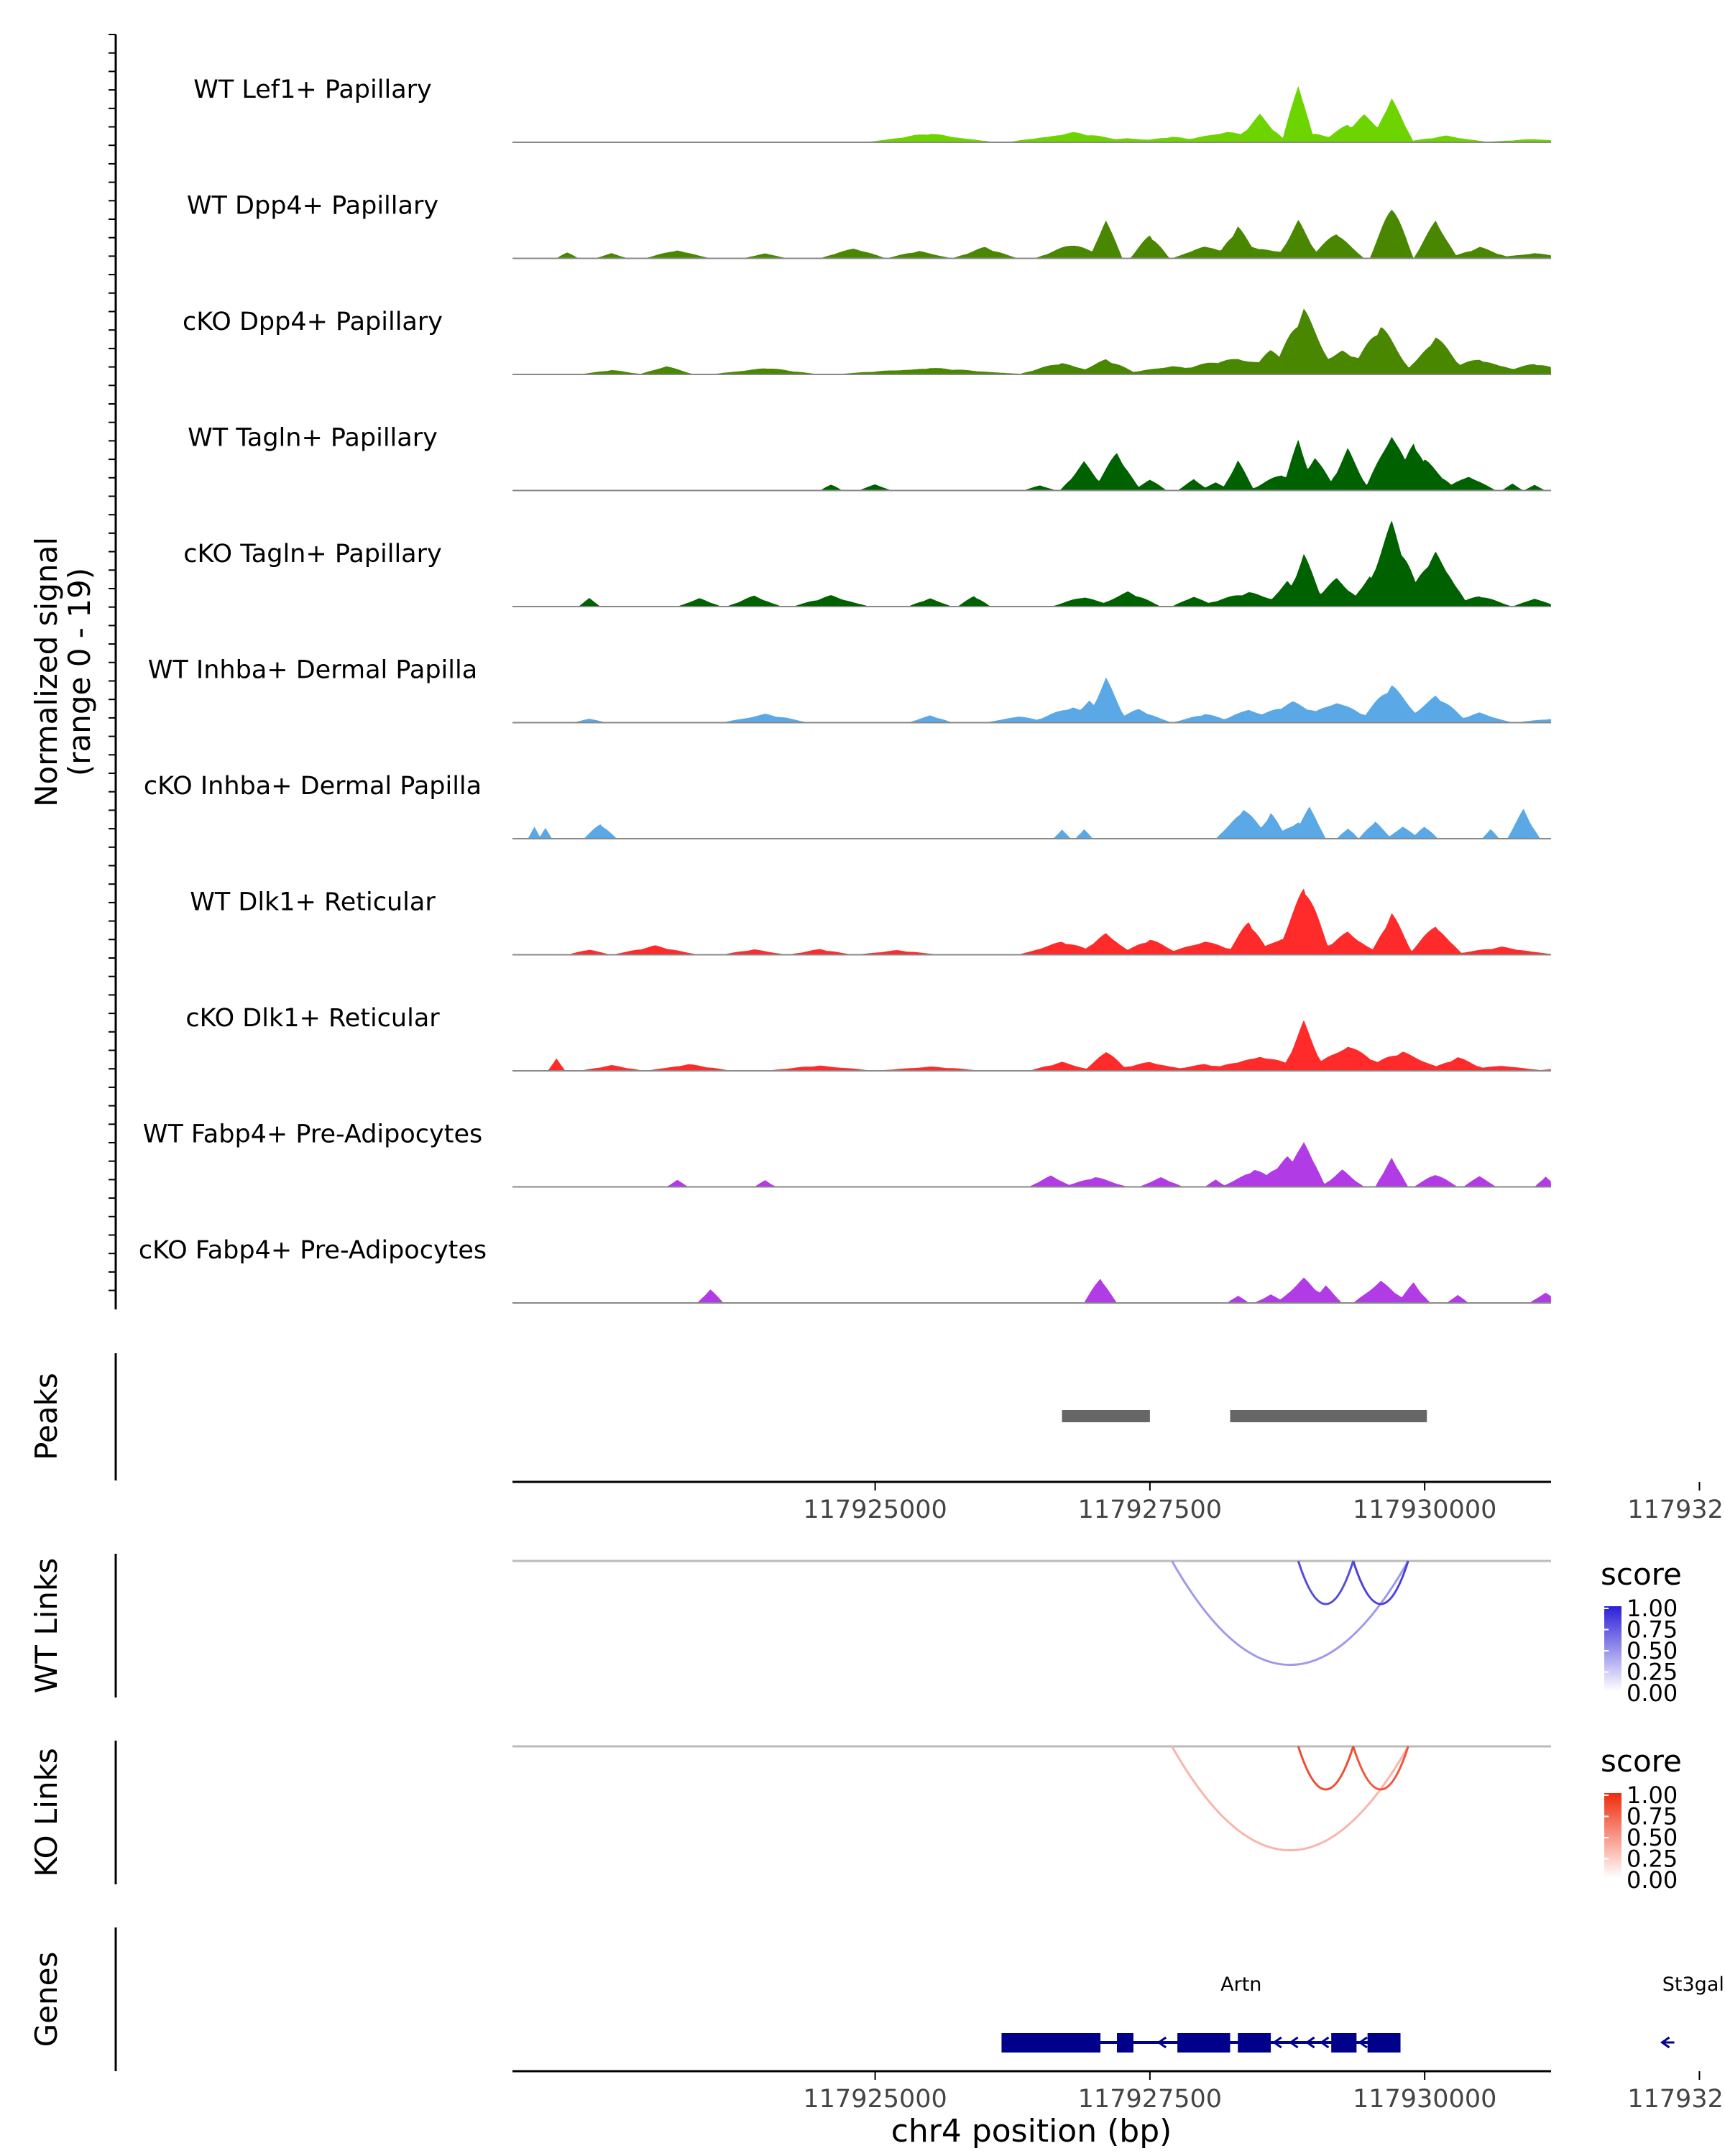 Image resolution: width=1725 pixels, height=2156 pixels. Describe the element at coordinates (1201, 2013) in the screenshot. I see `gene-model: Artn` at that location.